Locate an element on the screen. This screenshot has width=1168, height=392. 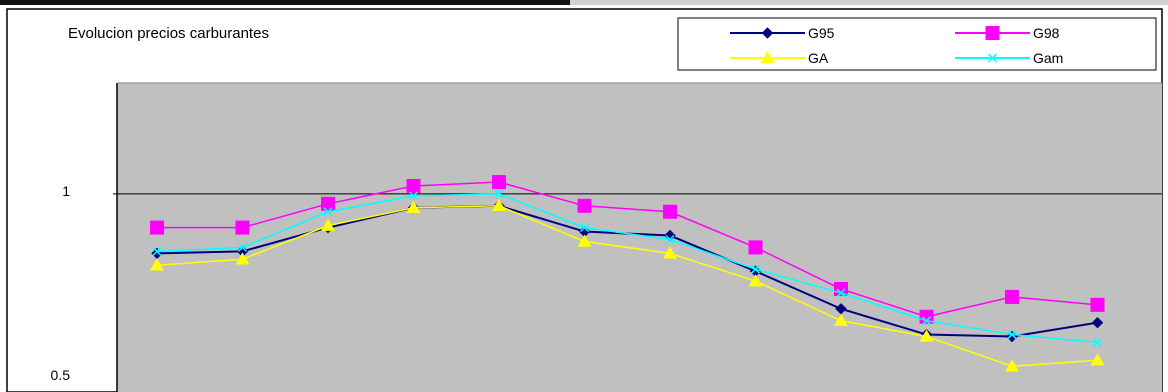
legend-marker-g98 is located at coordinates (992, 33).